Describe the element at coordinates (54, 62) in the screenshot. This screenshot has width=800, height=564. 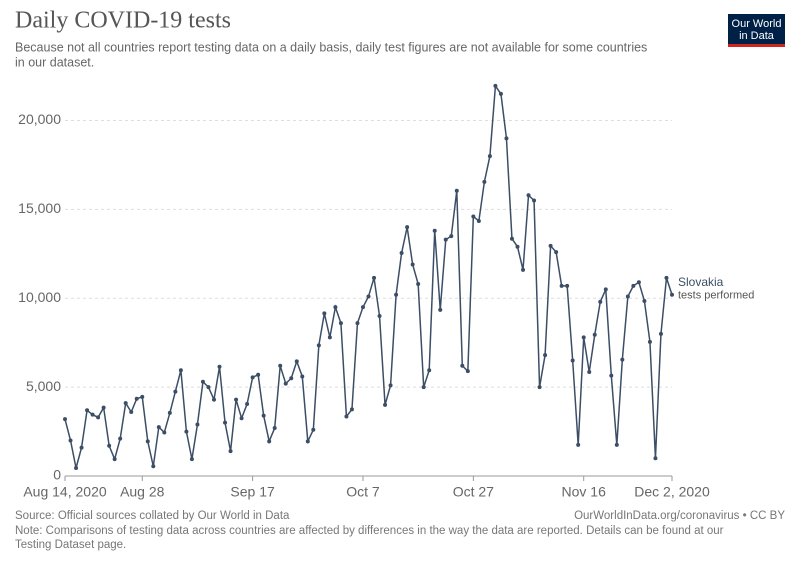
I see `subtitle: in our dataset.` at that location.